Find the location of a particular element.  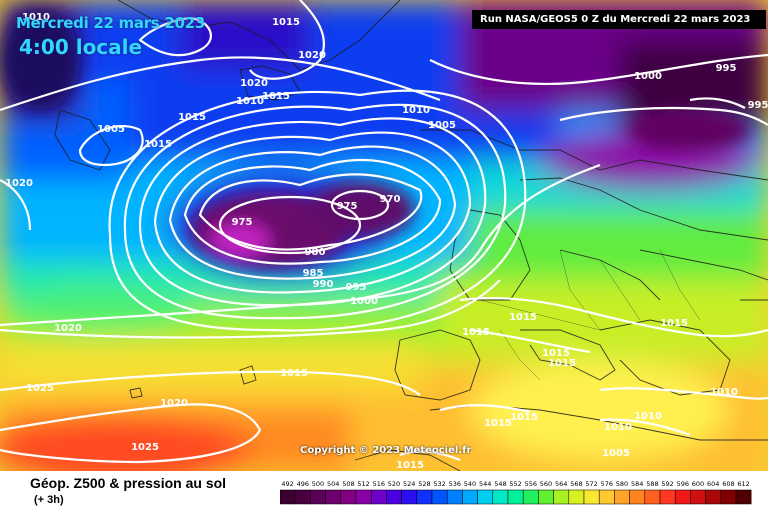

legend-value: 540 is located at coordinates (470, 484).